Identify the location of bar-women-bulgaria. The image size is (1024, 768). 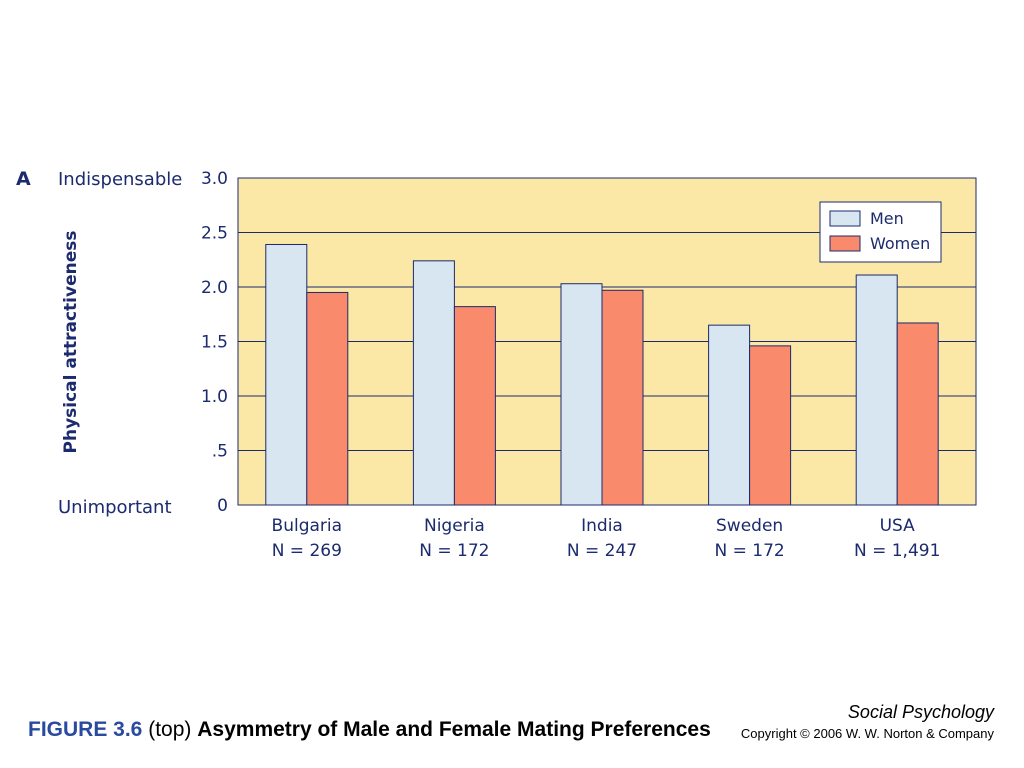
(327, 398).